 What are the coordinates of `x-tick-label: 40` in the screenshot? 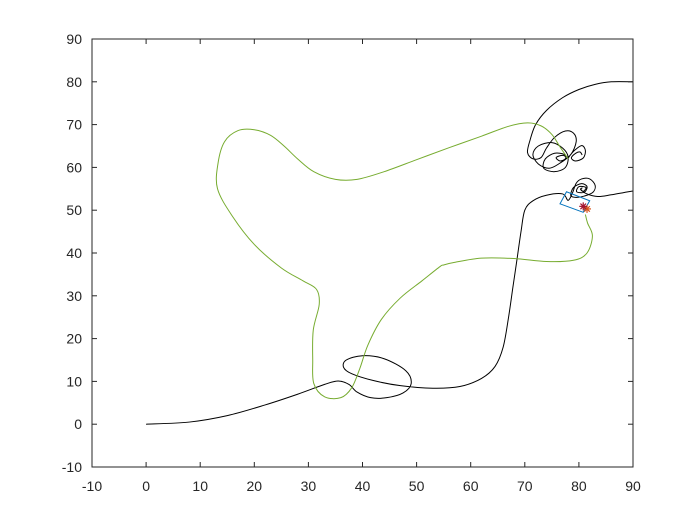 It's located at (363, 486).